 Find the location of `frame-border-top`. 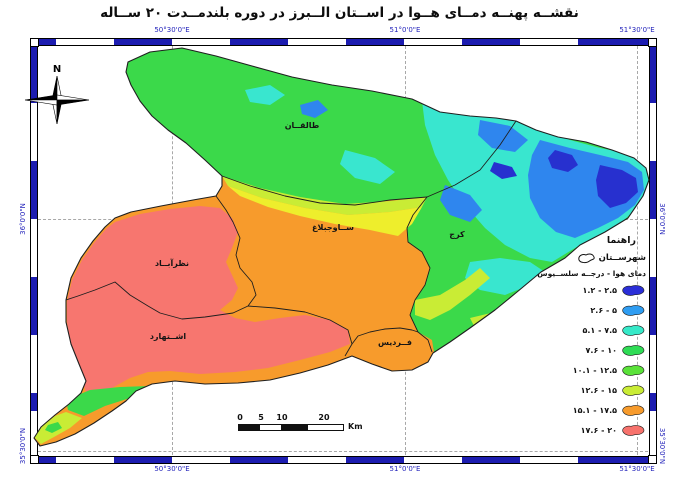

frame-border-top is located at coordinates (343, 42).